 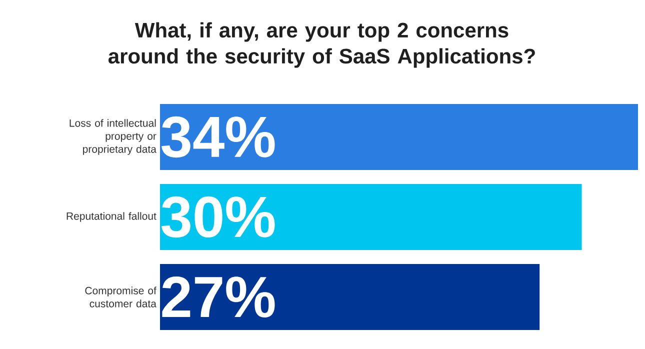 I want to click on data-label: 34%, so click(x=218, y=137).